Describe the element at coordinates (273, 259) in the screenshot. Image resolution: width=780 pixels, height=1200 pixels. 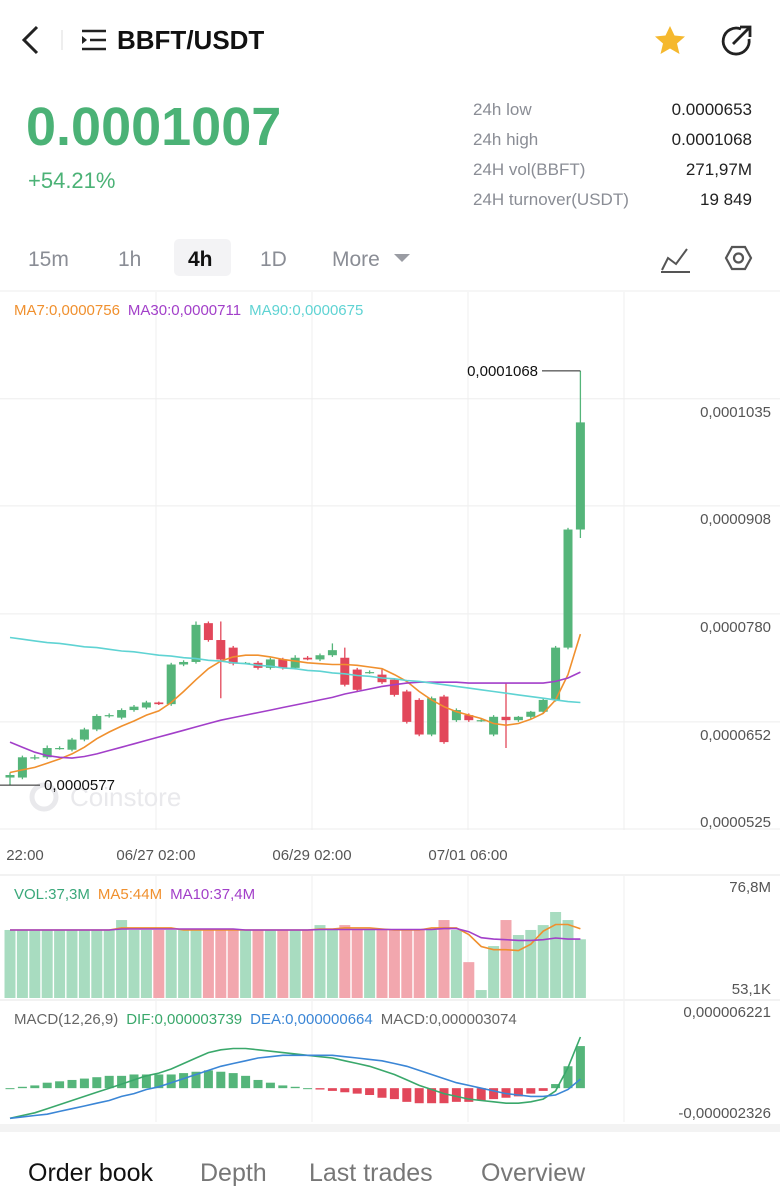
I see `interval-tab: 1D` at that location.